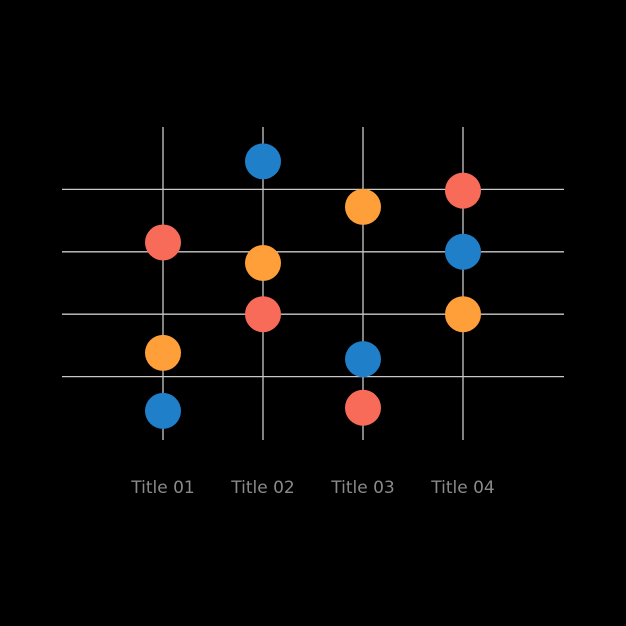  I want to click on data-point-s3-c2, so click(263, 314).